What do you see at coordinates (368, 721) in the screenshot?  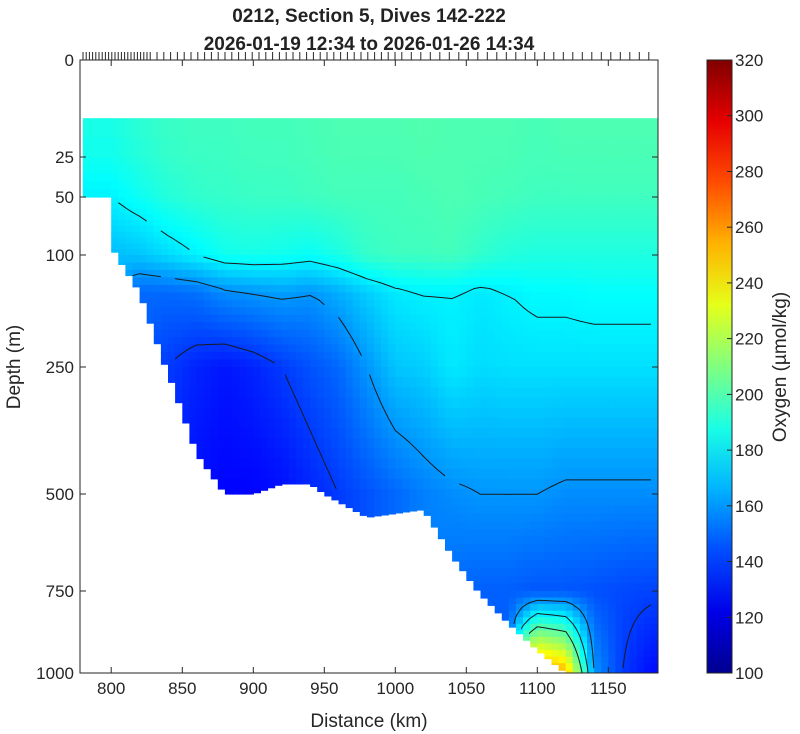 I see `x-axis-label: Distance (km)` at bounding box center [368, 721].